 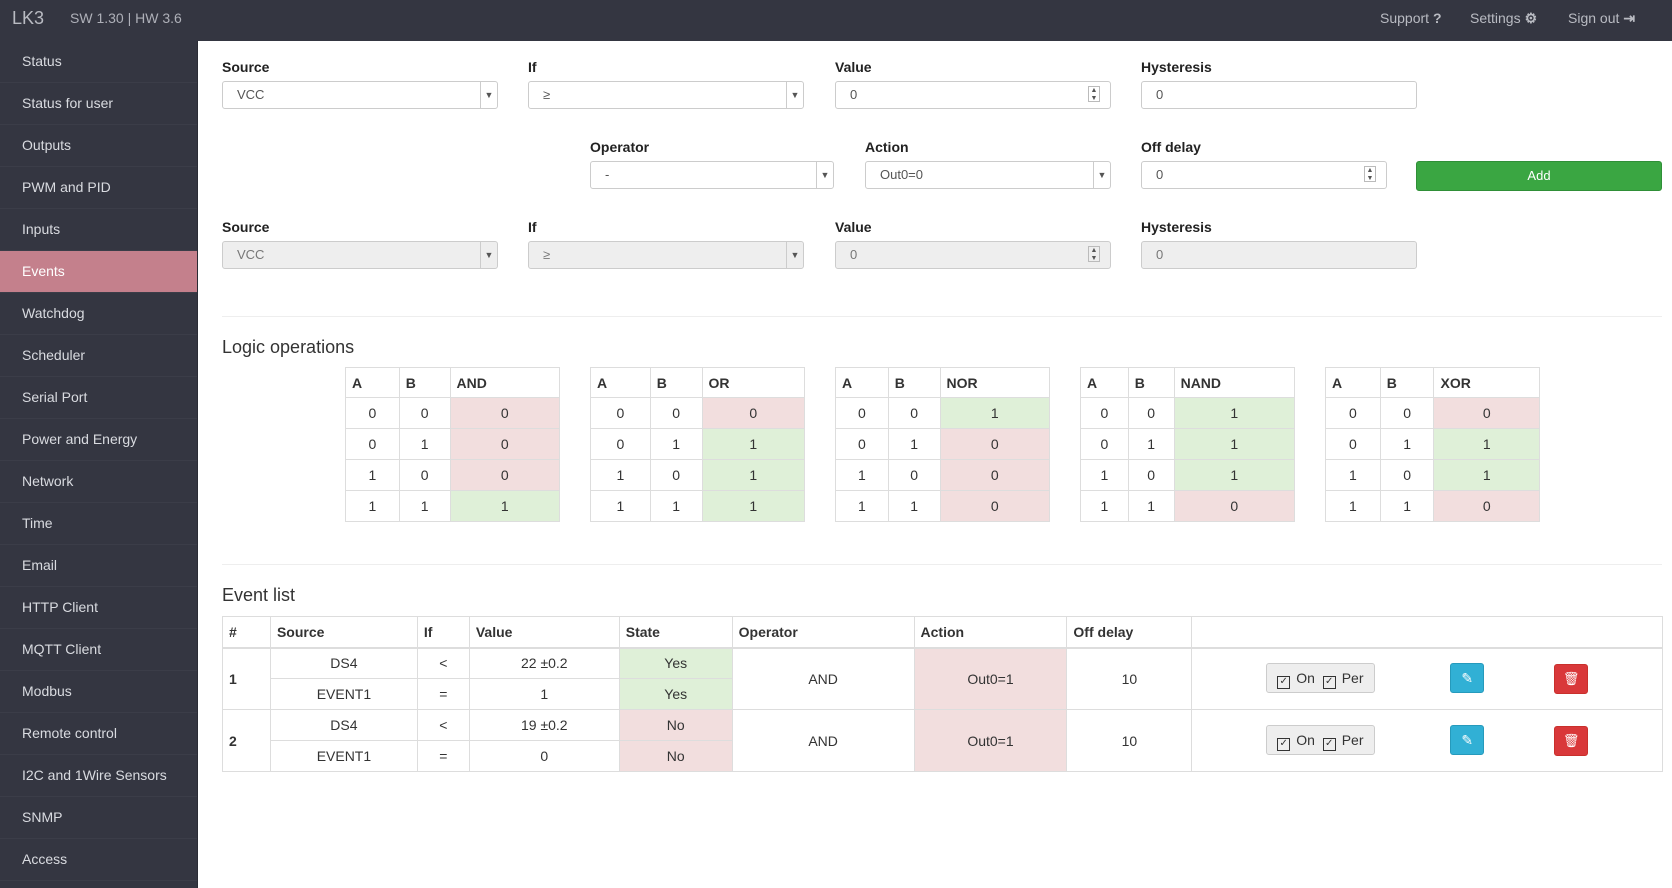 I want to click on sidebar-item-snmp: SNMP, so click(x=98, y=818).